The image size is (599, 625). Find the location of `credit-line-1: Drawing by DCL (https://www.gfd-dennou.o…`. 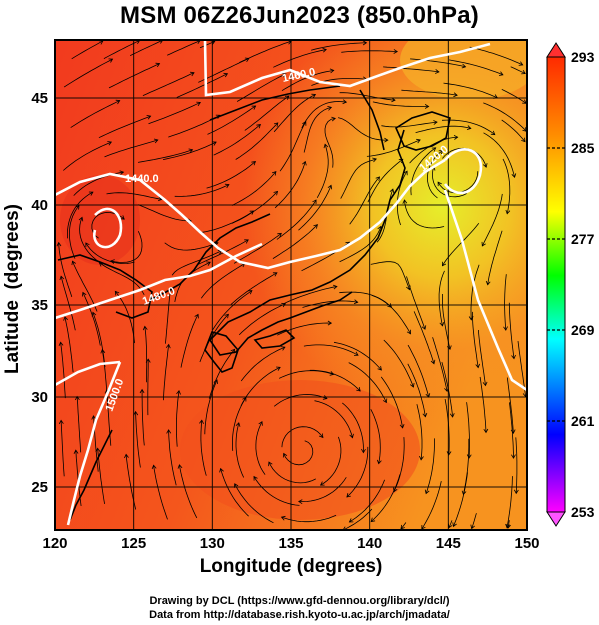

credit-line-1: Drawing by DCL (https://www.gfd-dennou.o… is located at coordinates (299, 601).